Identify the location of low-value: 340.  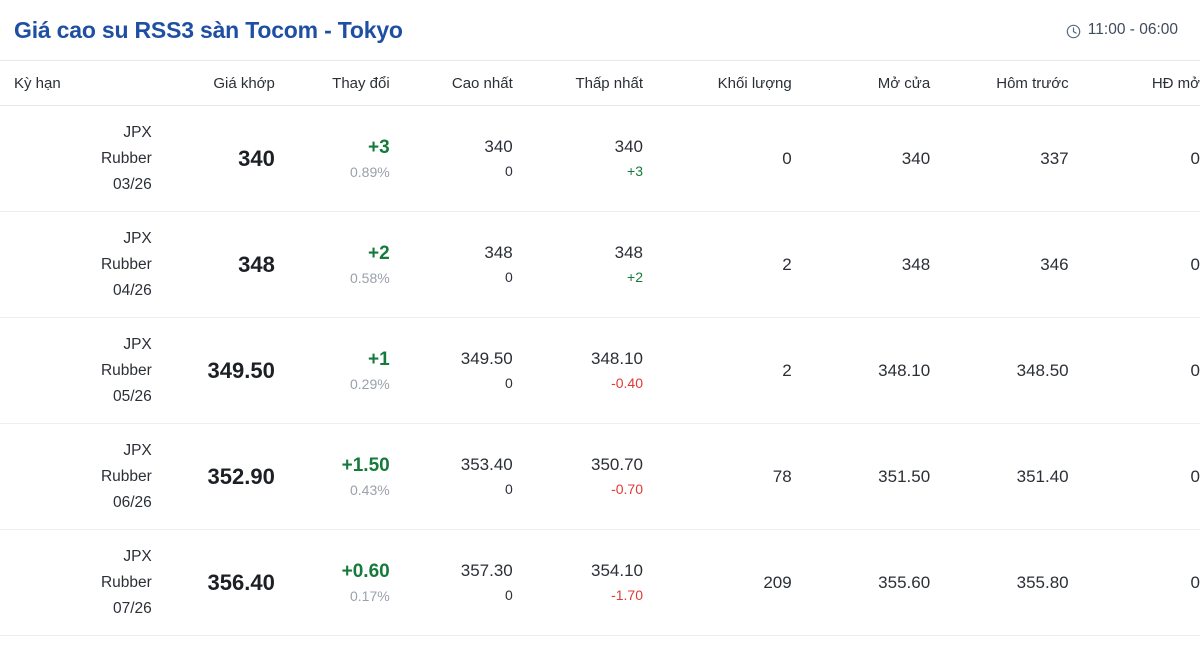
(629, 147).